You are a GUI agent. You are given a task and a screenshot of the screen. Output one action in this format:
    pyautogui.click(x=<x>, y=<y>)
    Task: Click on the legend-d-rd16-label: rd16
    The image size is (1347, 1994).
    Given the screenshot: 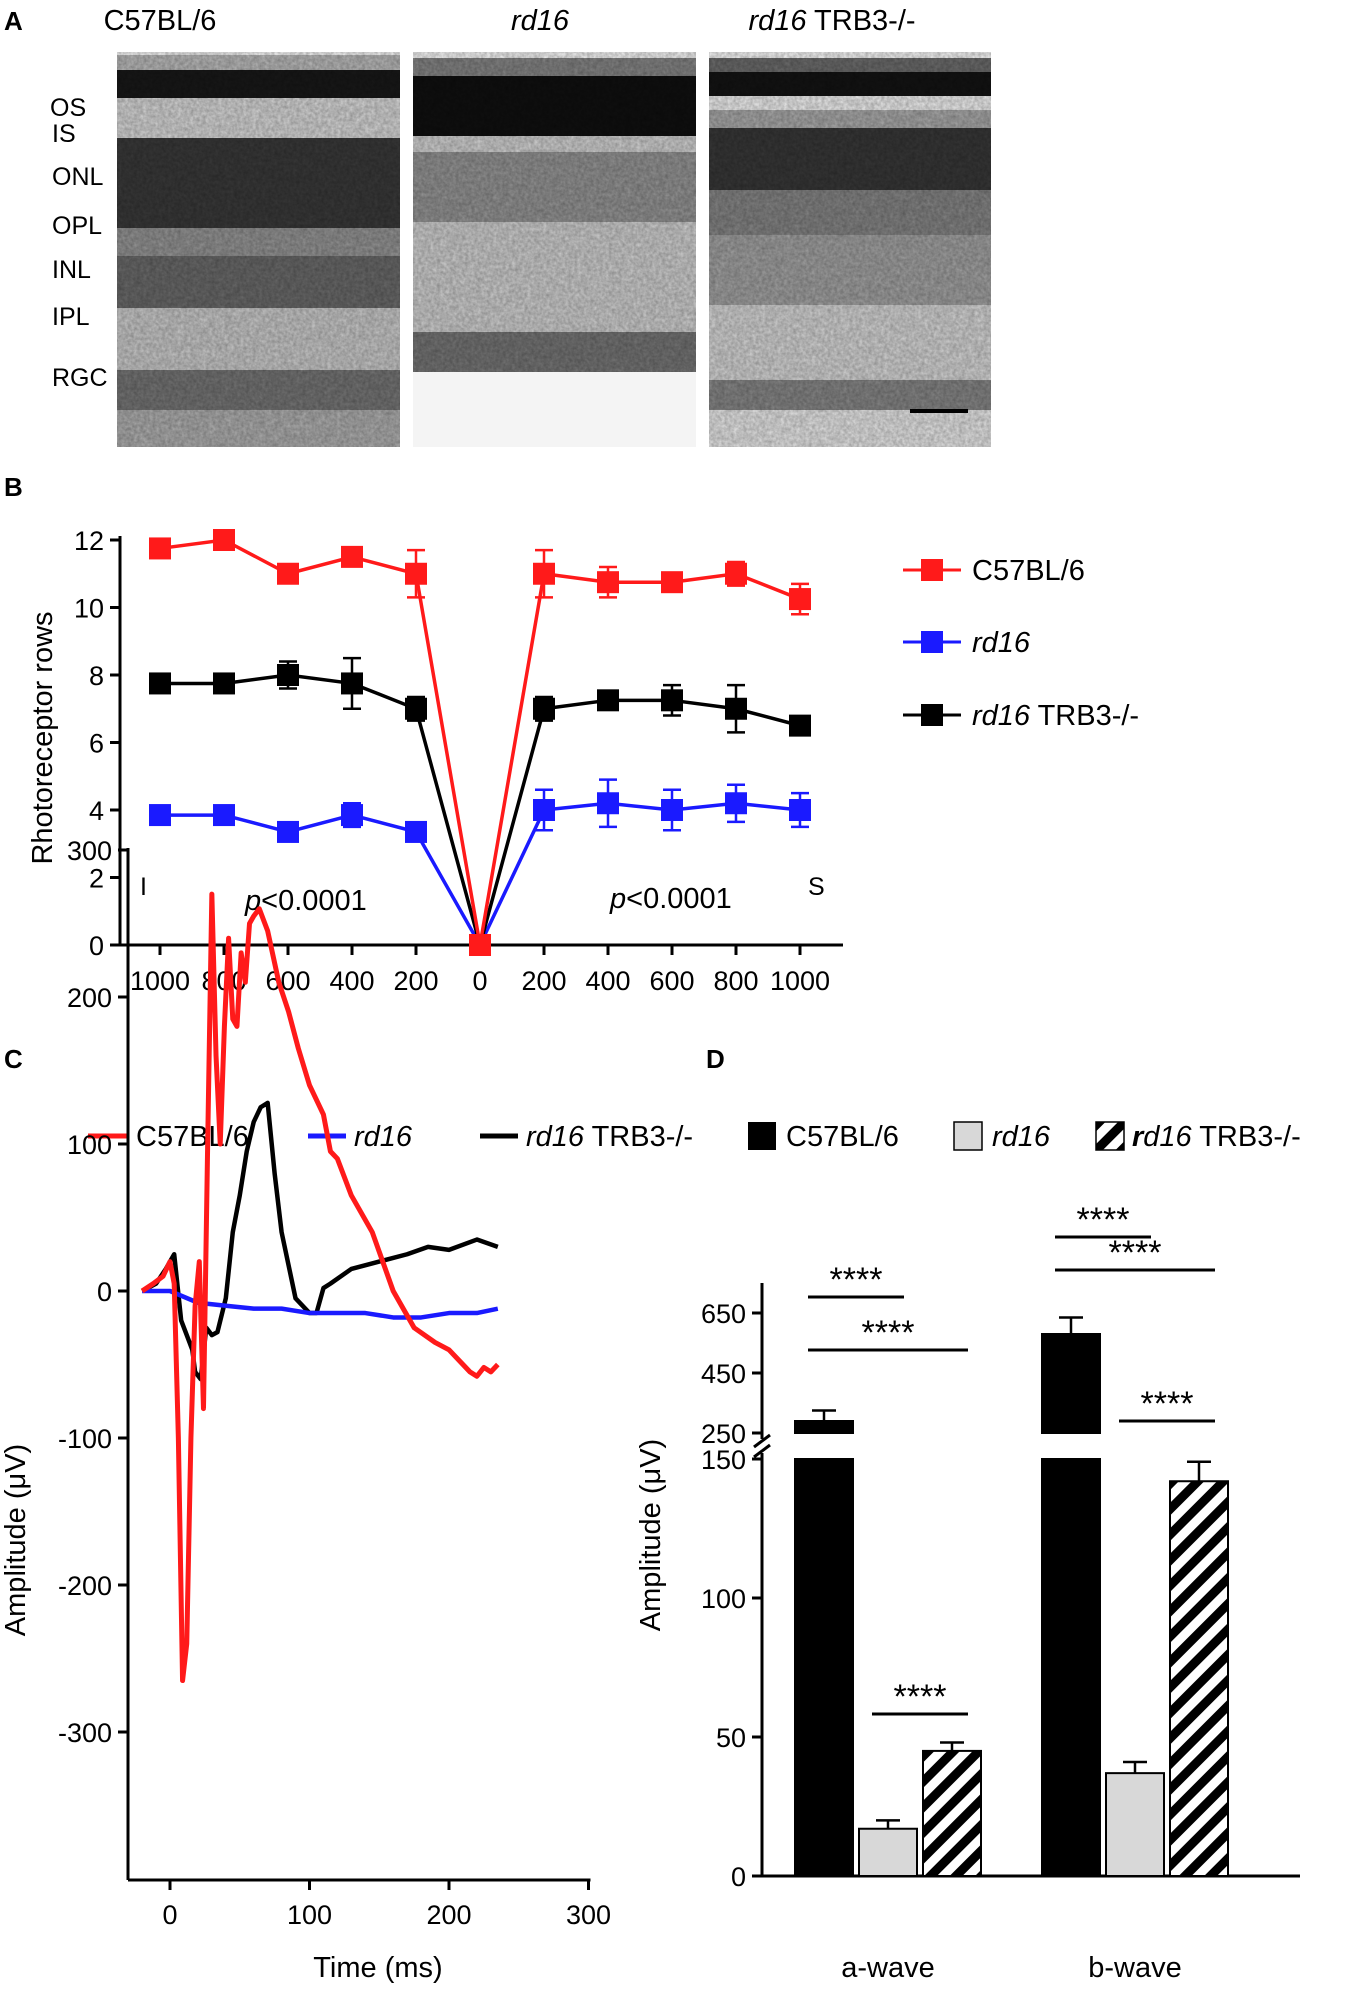 What is the action you would take?
    pyautogui.click(x=1021, y=1137)
    